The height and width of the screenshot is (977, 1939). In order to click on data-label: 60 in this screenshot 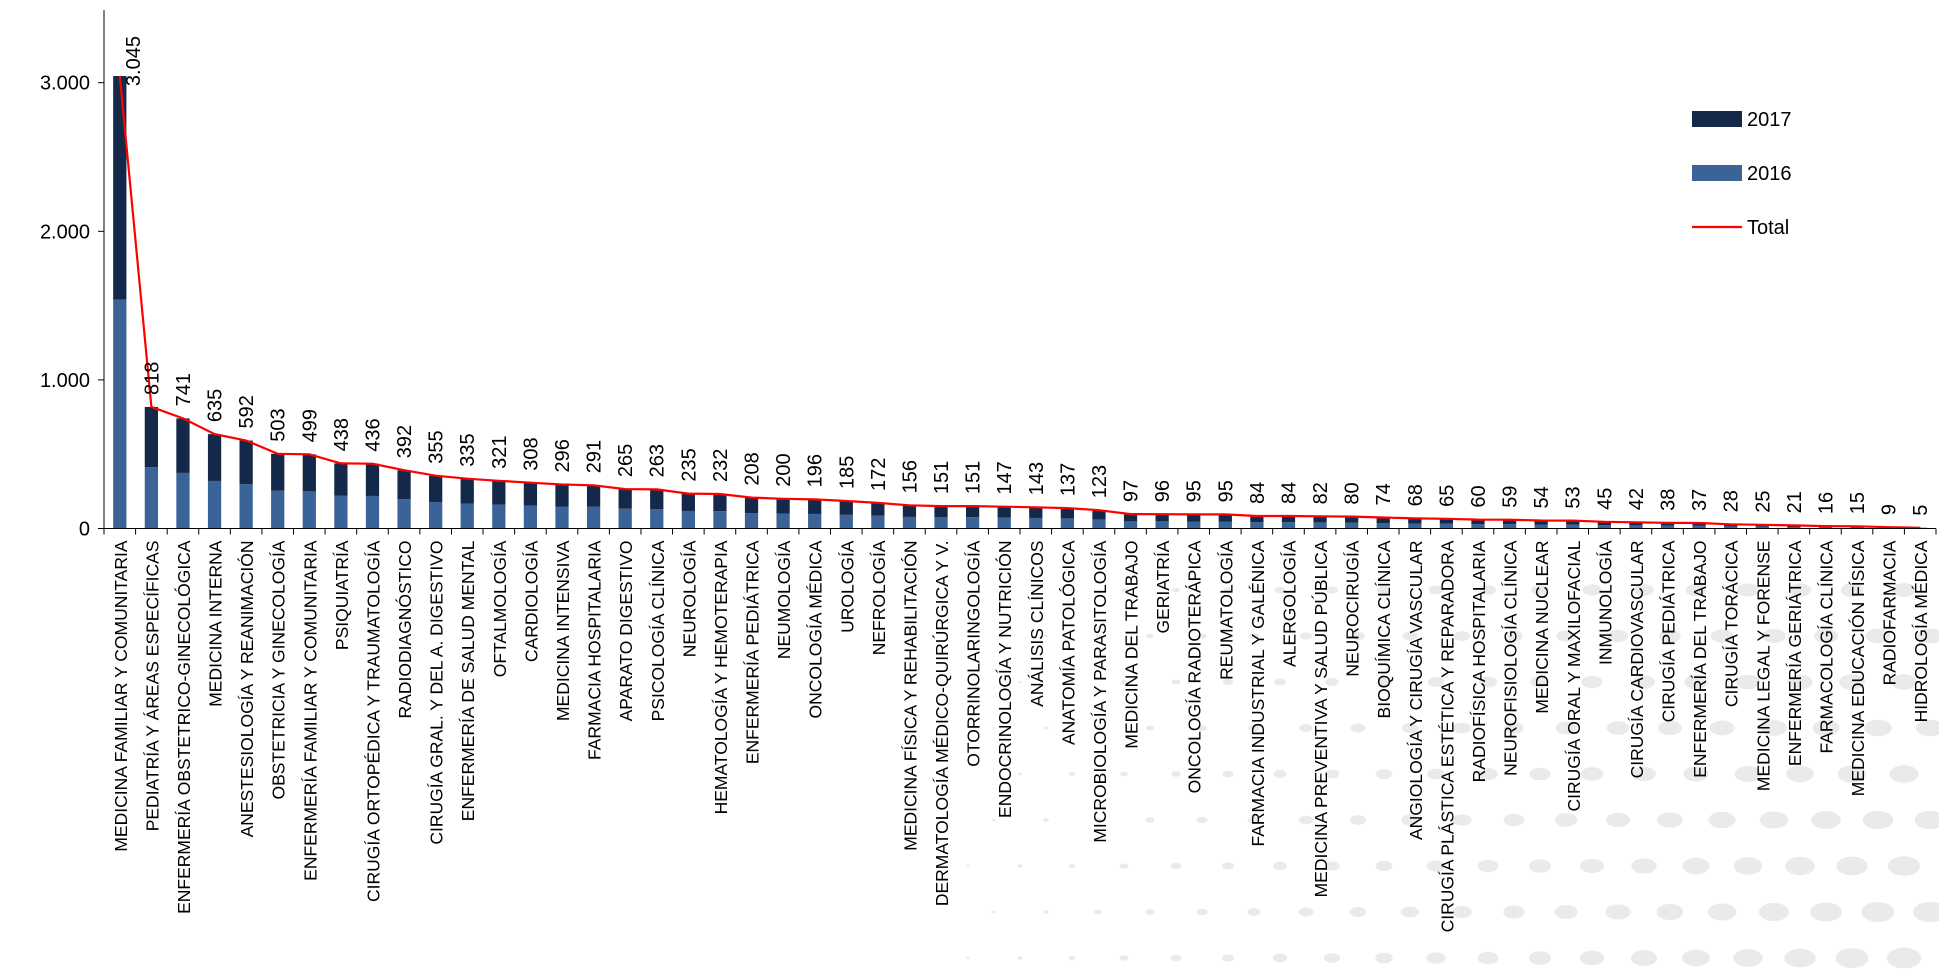, I will do `click(1479, 496)`.